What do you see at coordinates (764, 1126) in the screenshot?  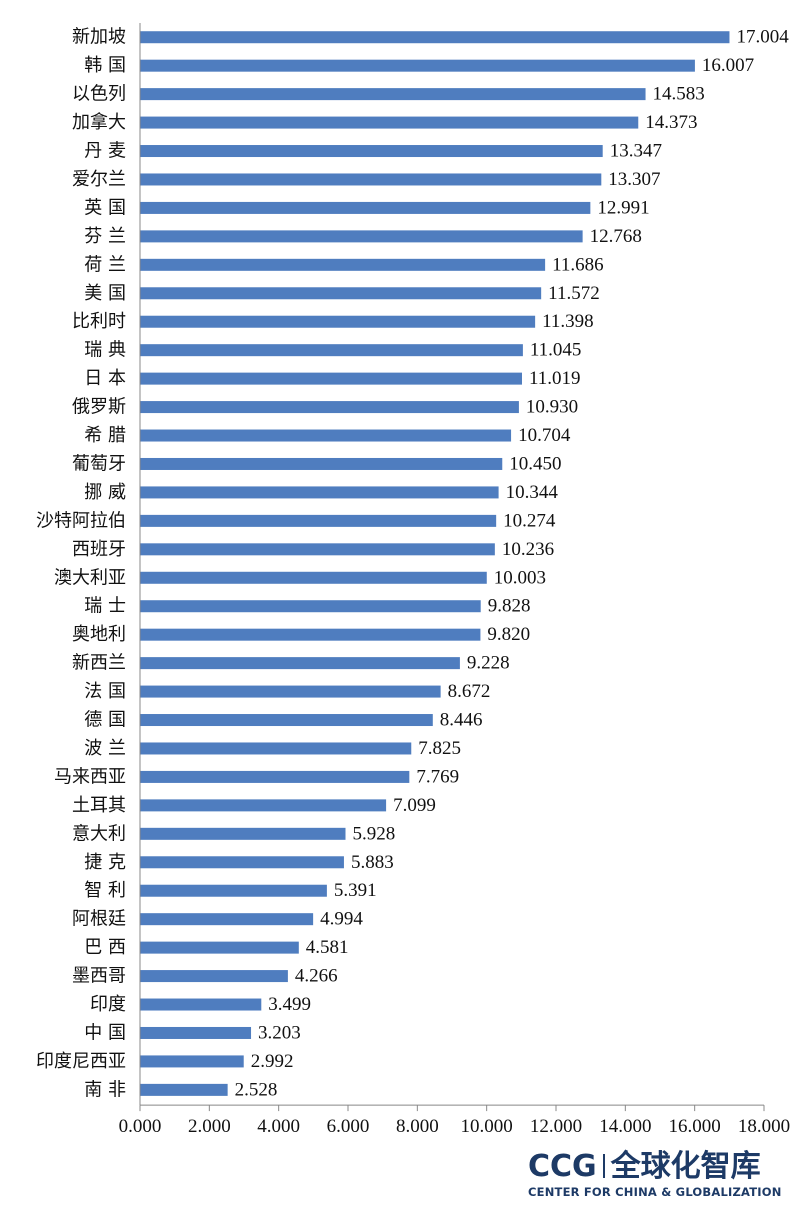 I see `x-tick-label: 18.000` at bounding box center [764, 1126].